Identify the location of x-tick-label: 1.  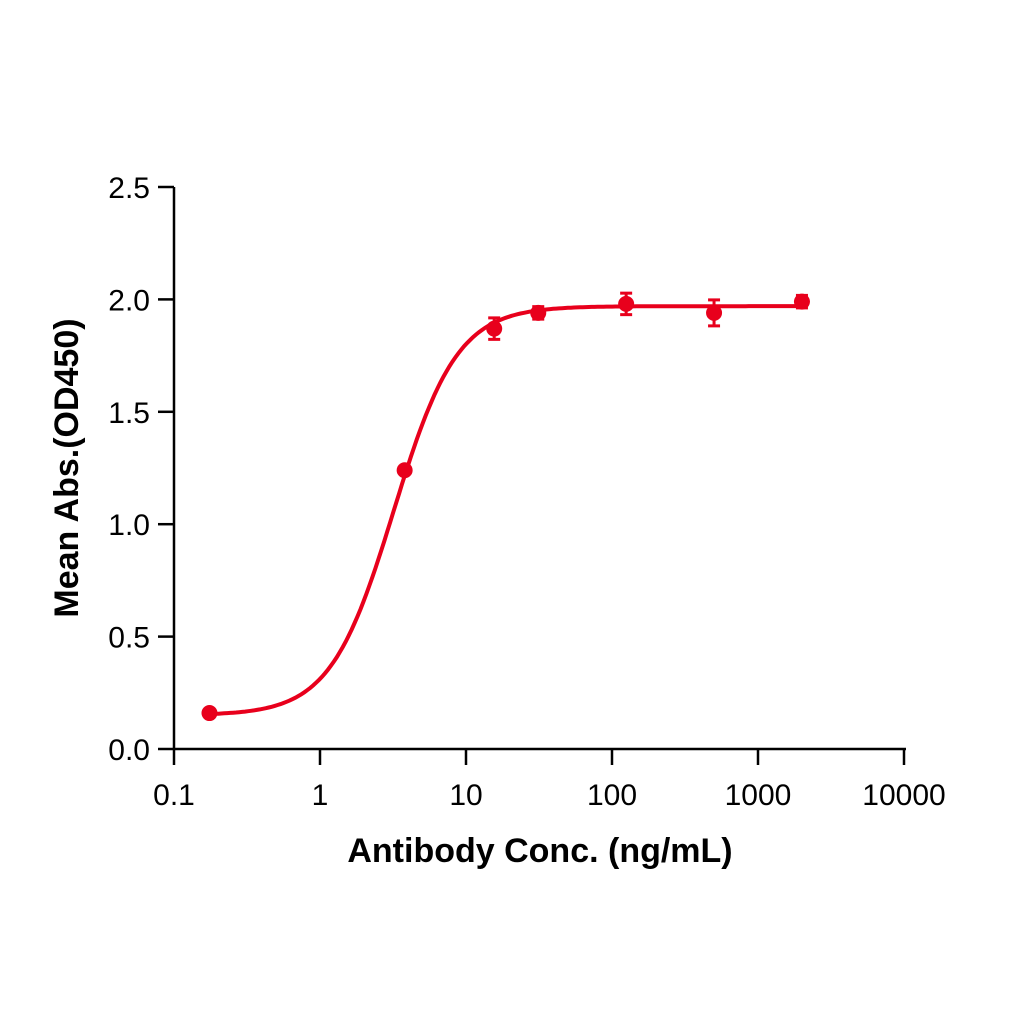
(320, 795).